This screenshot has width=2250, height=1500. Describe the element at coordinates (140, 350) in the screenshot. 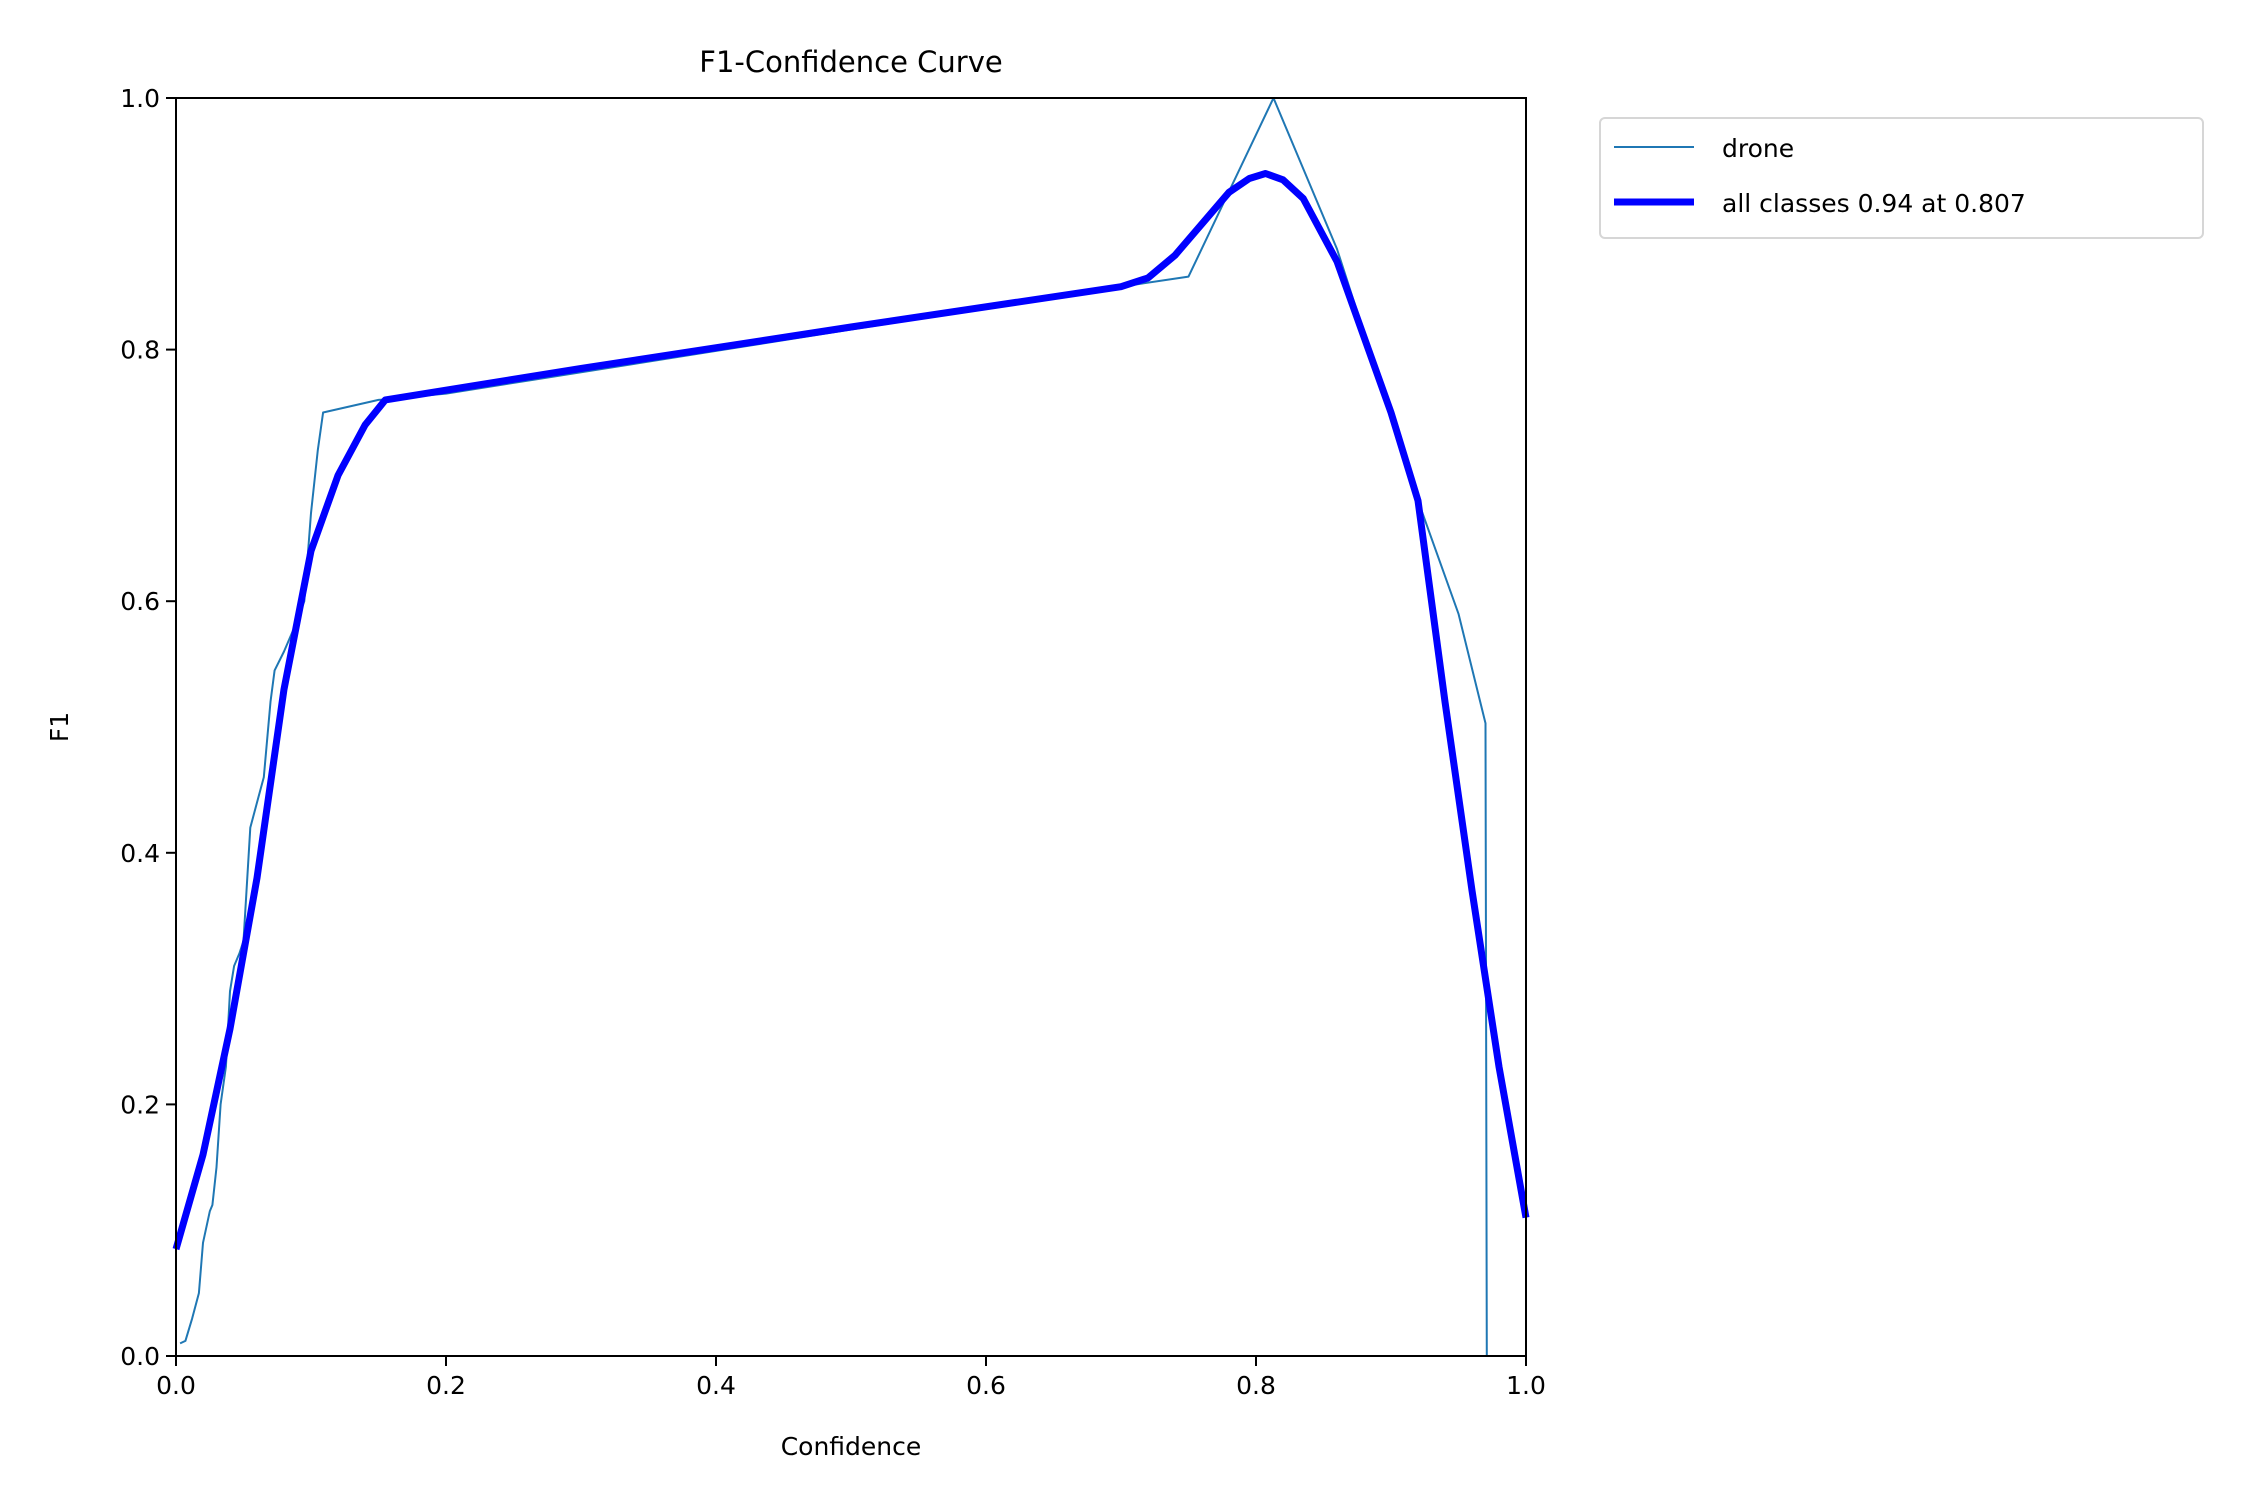

I see `y-tick-label: 0.8` at that location.